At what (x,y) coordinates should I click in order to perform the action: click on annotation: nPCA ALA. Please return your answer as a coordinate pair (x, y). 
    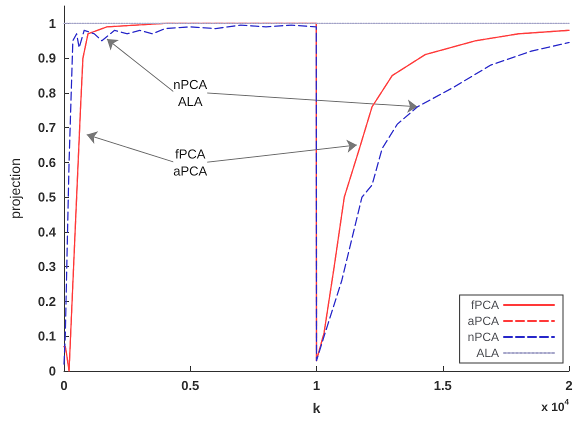
    Looking at the image, I should click on (190, 92).